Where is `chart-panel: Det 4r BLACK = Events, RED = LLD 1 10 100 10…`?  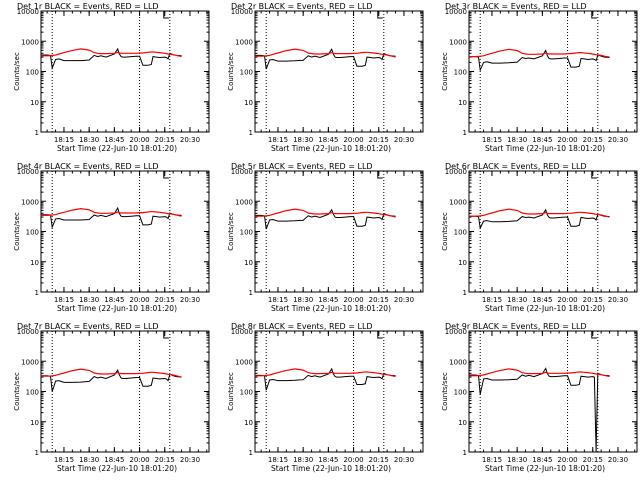 chart-panel: Det 4r BLACK = Events, RED = LLD 1 10 100 10… is located at coordinates (111, 237).